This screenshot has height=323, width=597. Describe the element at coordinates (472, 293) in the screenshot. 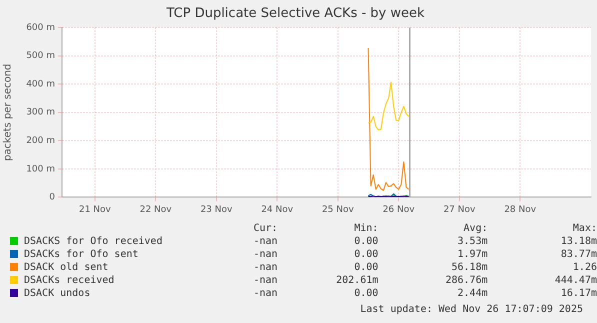

I see `text: 2.44m` at that location.